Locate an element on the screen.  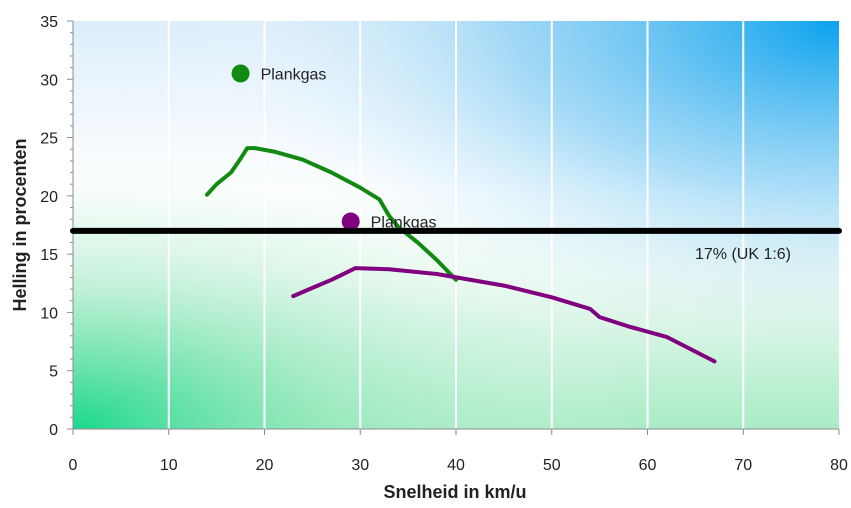
x-tick-label: 70 is located at coordinates (743, 465).